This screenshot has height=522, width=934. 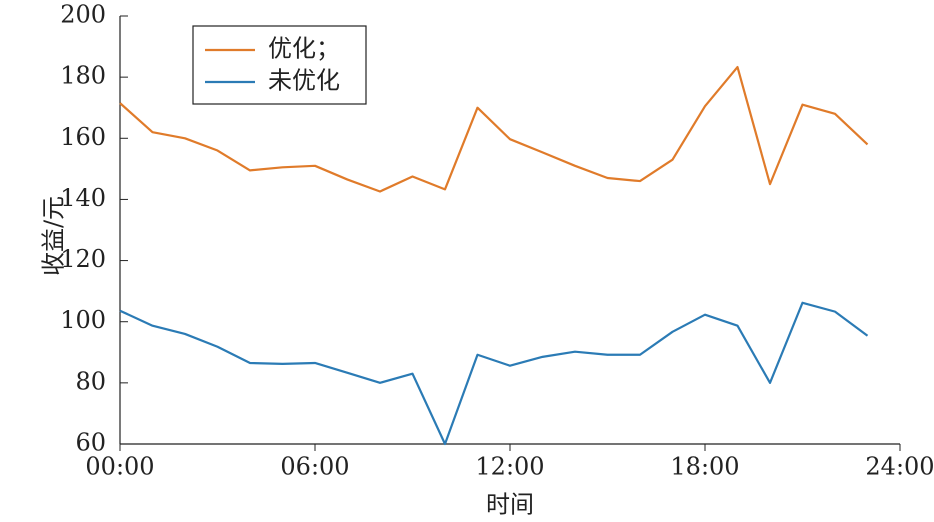 I want to click on legend-label: 优化；, so click(x=304, y=49).